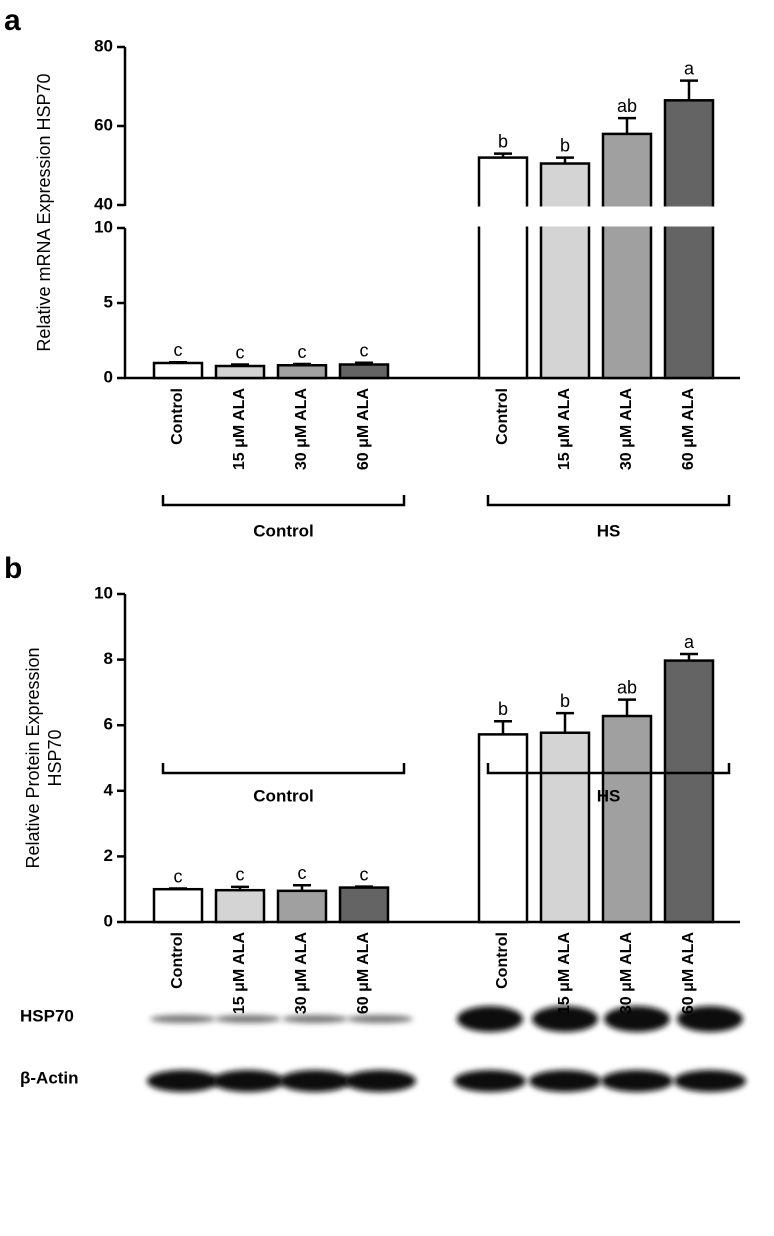  Describe the element at coordinates (49, 1077) in the screenshot. I see `blot-label: β-Actin` at that location.